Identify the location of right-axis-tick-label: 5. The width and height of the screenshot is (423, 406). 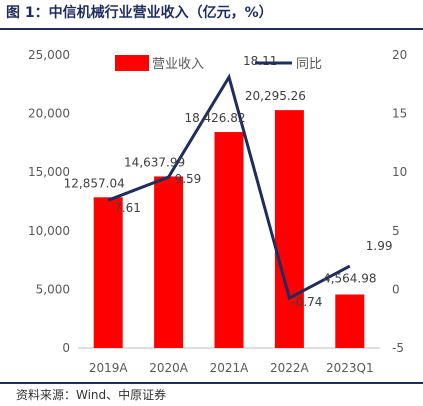
(396, 231).